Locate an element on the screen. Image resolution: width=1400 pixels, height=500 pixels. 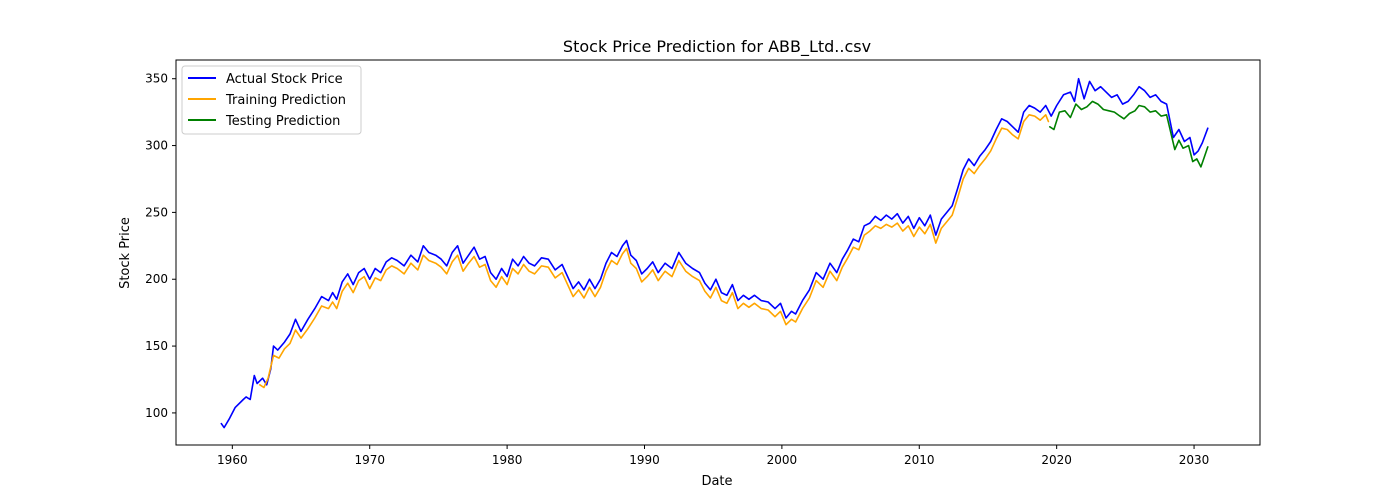
x-tick-label: 2000 is located at coordinates (782, 460).